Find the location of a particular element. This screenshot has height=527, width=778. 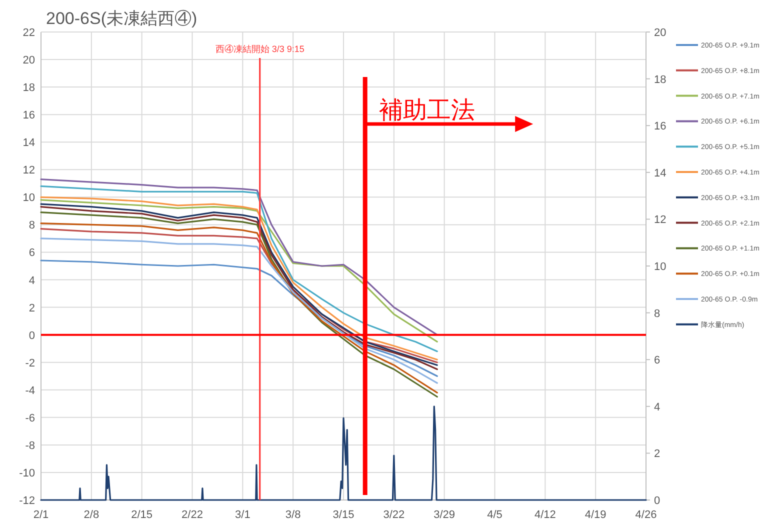

y2-tick-label: 18 is located at coordinates (660, 80).